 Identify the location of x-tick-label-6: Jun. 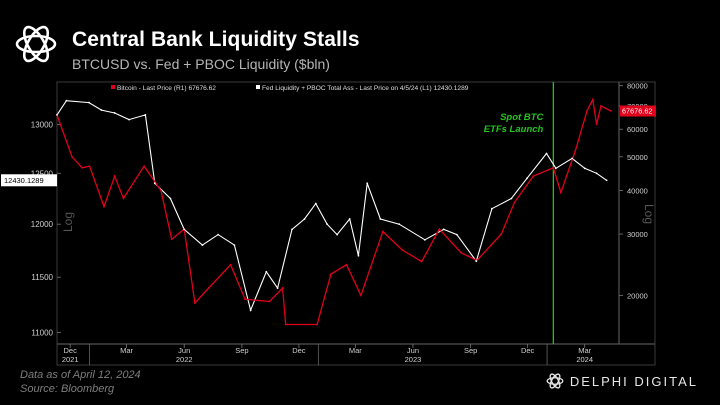
(413, 350).